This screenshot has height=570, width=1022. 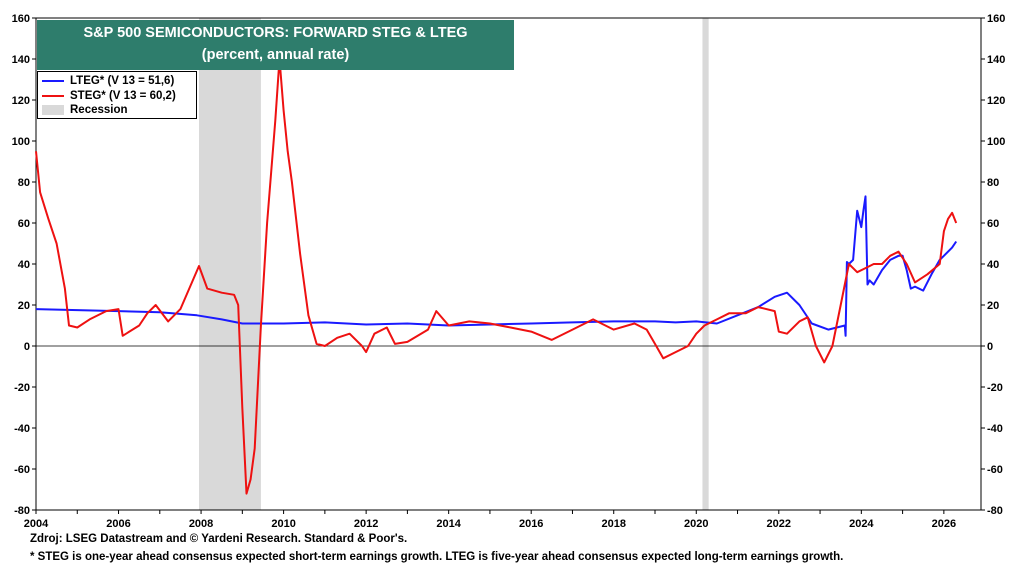 I want to click on legend-item-steg: STEG* (V 13 = 60,2), so click(x=109, y=96).